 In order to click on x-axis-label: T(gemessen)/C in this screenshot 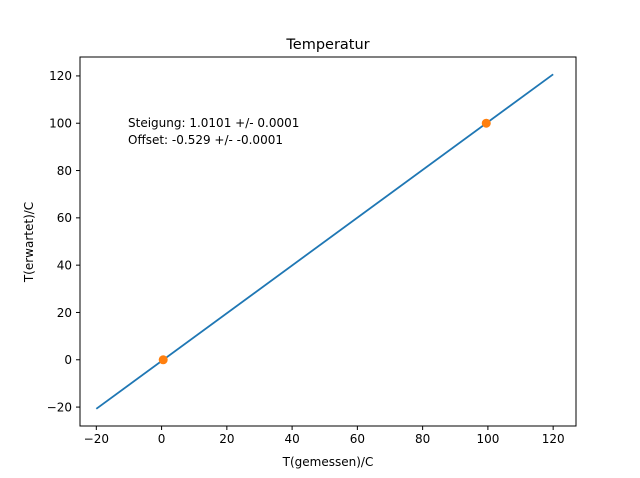, I will do `click(328, 462)`.